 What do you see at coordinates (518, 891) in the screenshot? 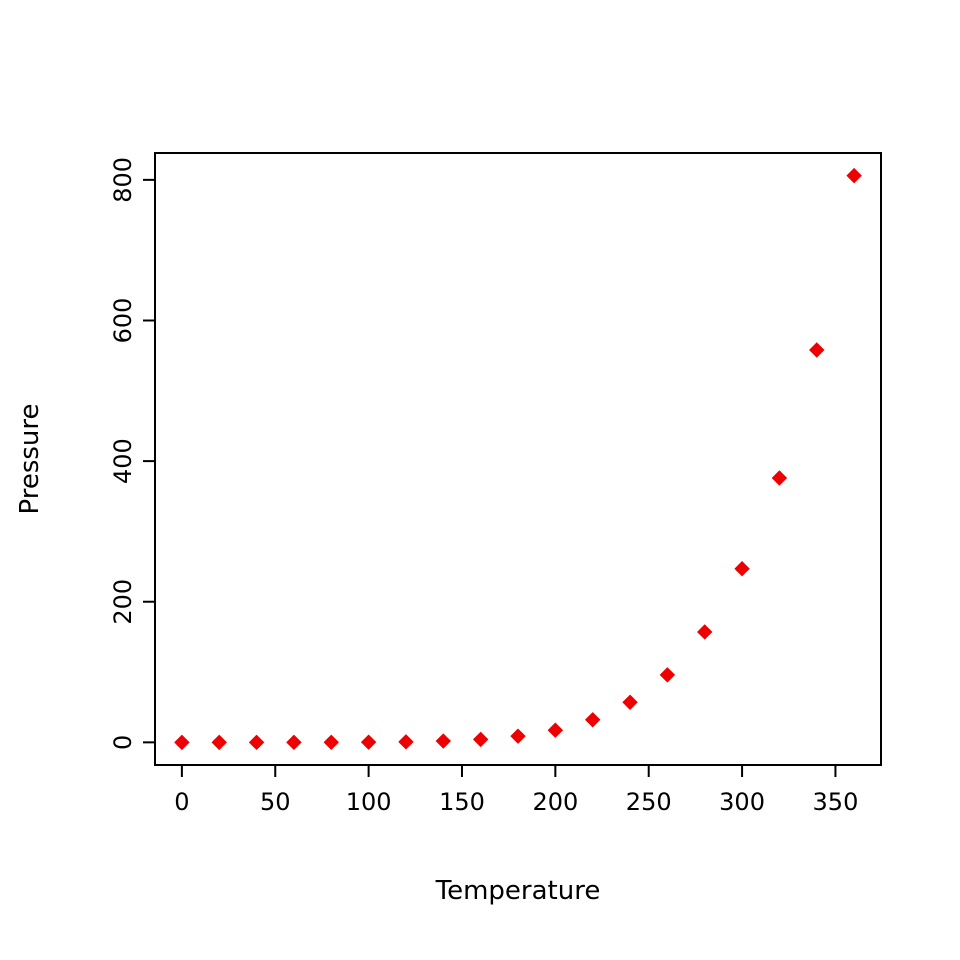
I see `x-axis-label: Temperature` at bounding box center [518, 891].